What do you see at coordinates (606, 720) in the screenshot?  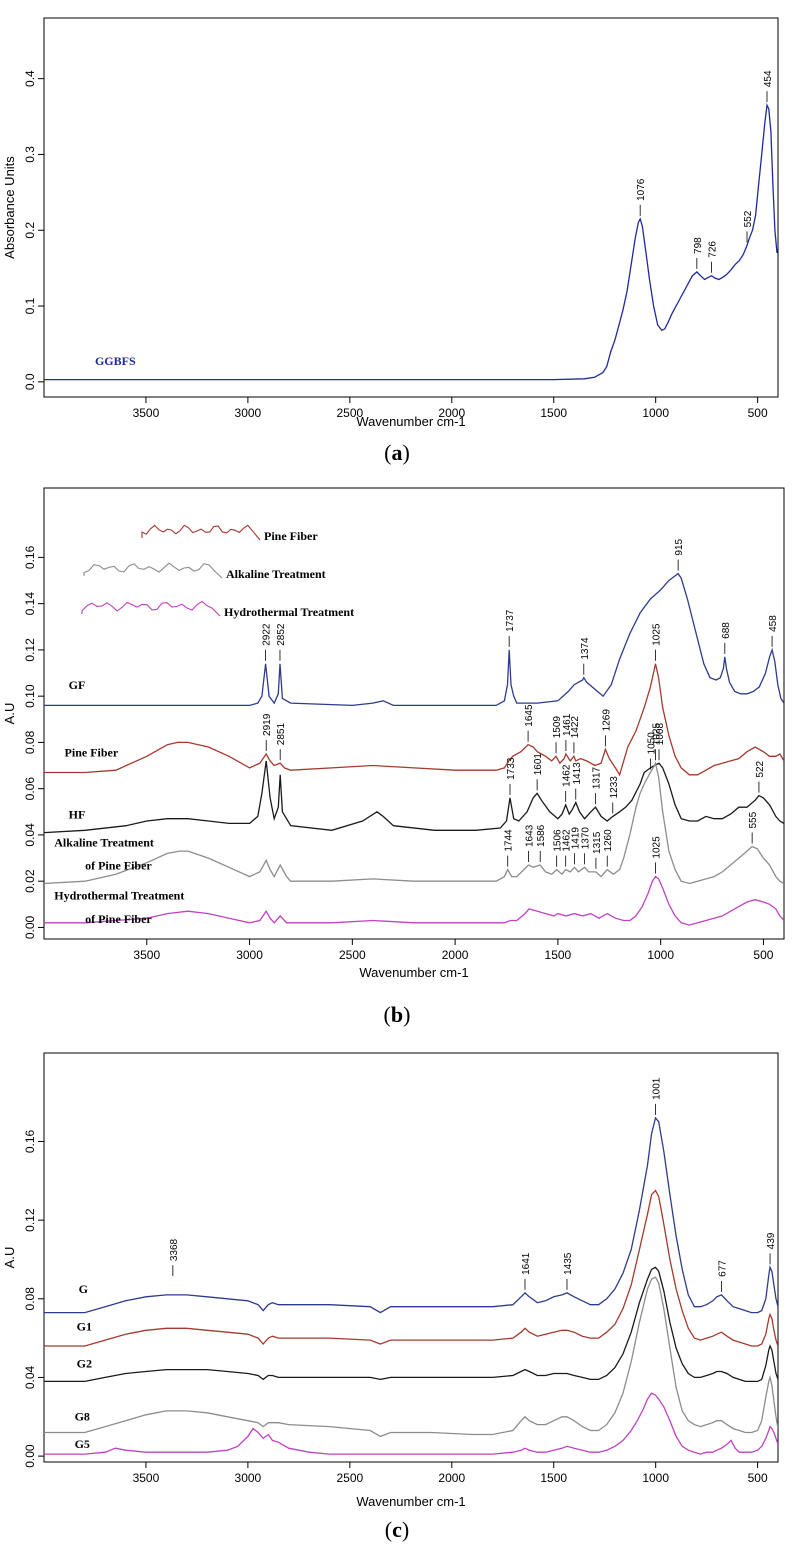 I see `peak-label: 1269` at bounding box center [606, 720].